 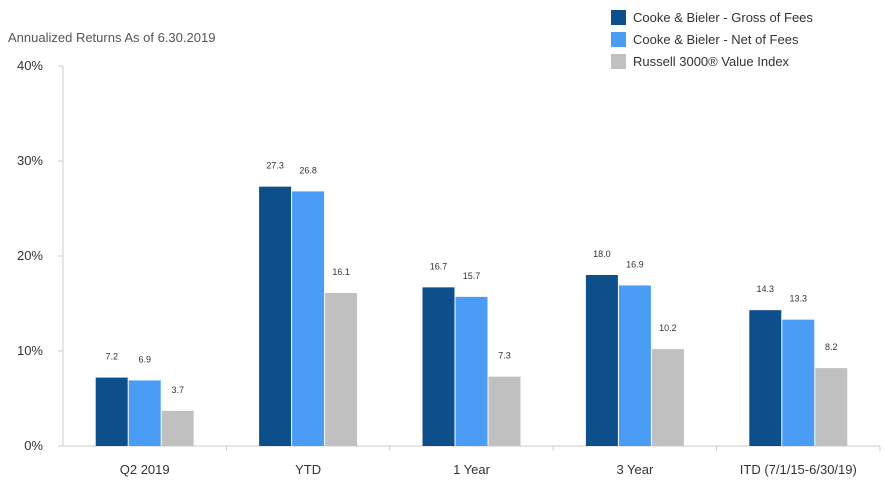 I want to click on legend-swatch-net, so click(x=618, y=39).